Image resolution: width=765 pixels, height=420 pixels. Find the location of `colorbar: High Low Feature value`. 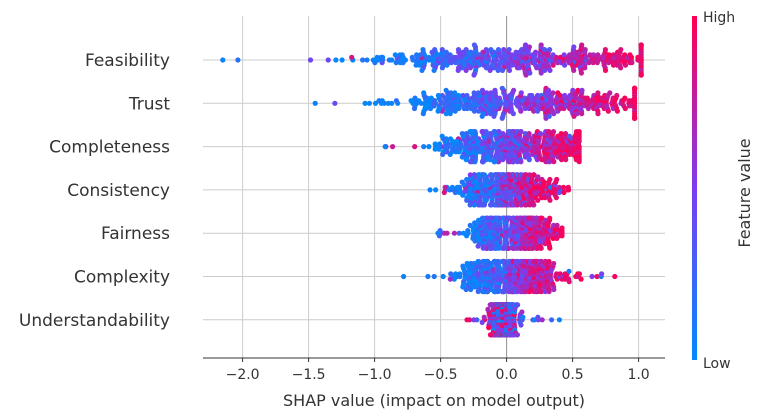

colorbar: High Low Feature value is located at coordinates (723, 191).